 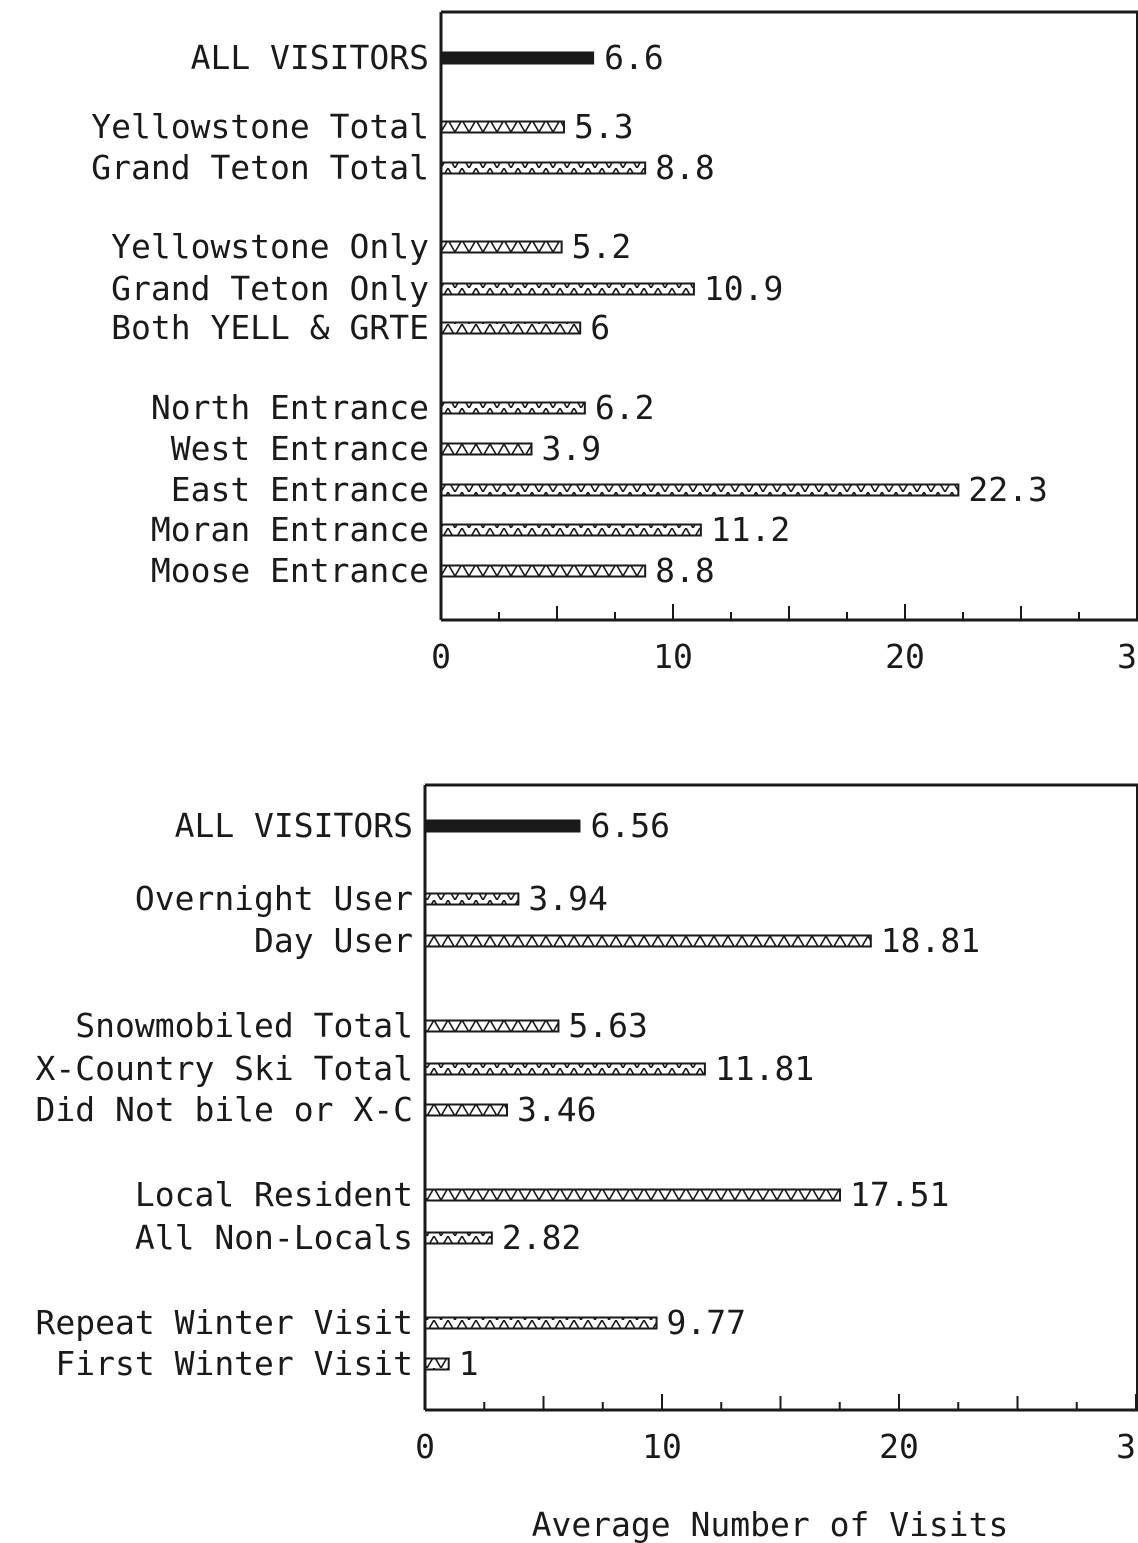 What do you see at coordinates (274, 1194) in the screenshot?
I see `category-label: Local Resident` at bounding box center [274, 1194].